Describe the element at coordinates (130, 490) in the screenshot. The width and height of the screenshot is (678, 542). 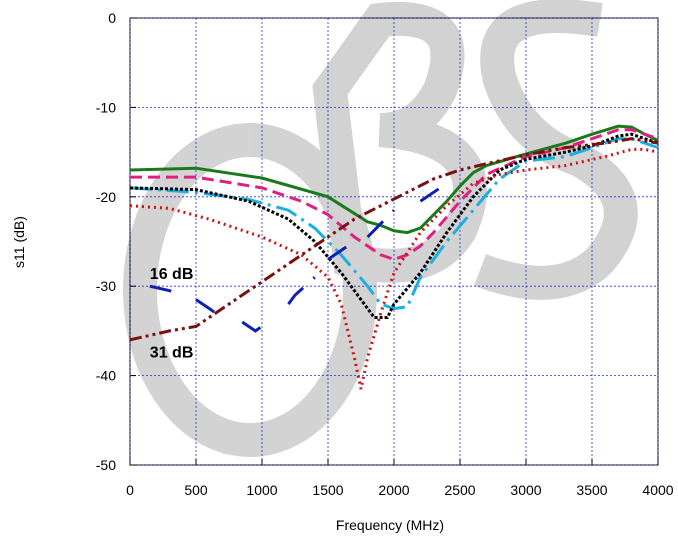
I see `x-tick-label: 0` at that location.